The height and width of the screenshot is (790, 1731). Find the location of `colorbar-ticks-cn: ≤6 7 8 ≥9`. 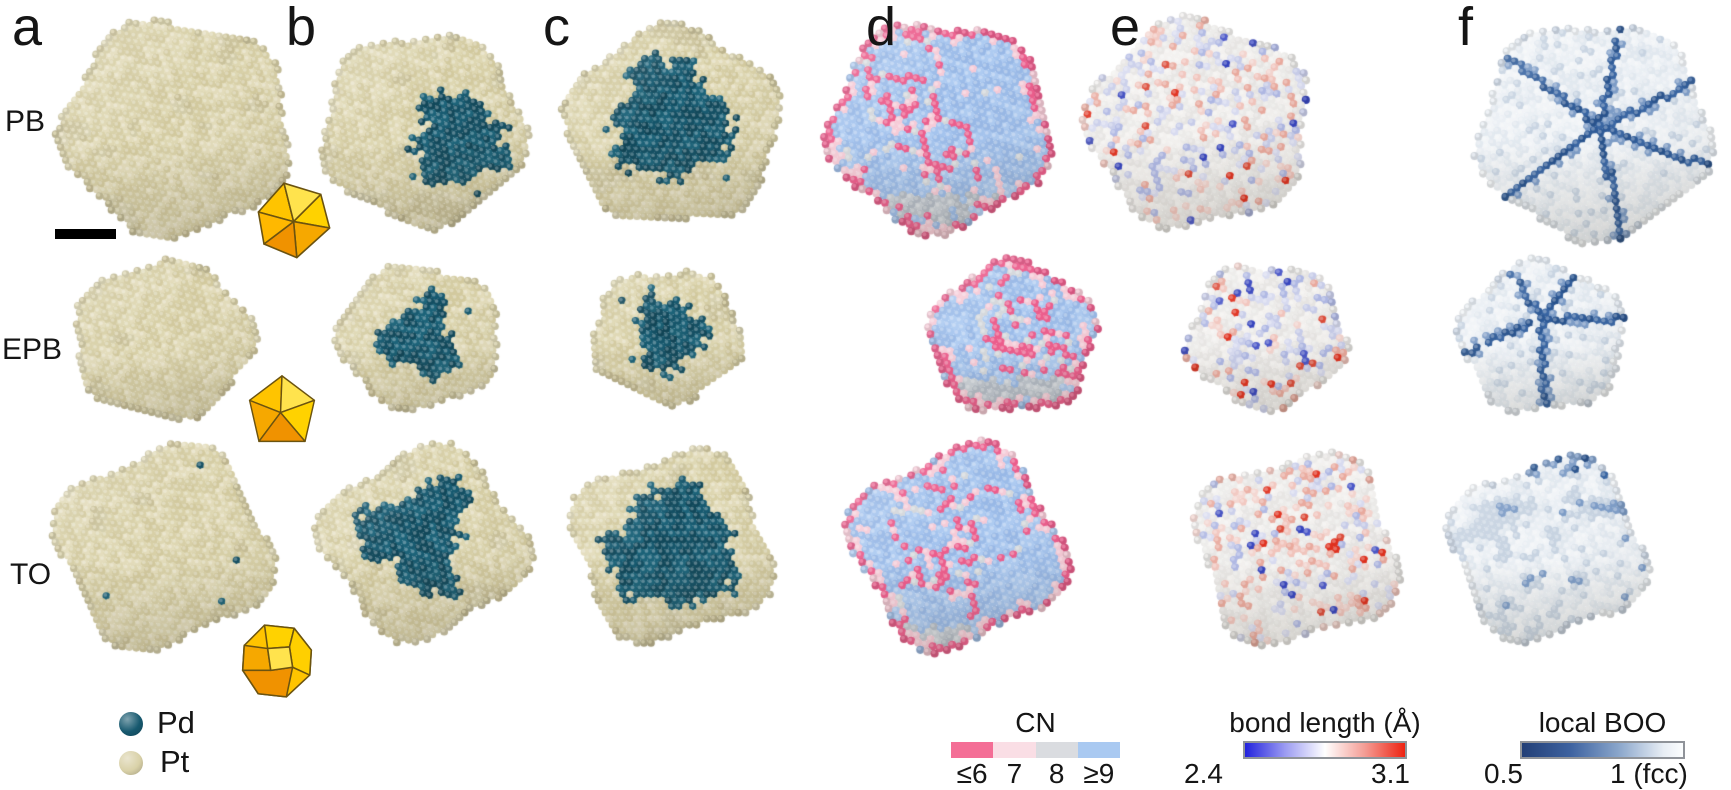

colorbar-ticks-cn: ≤6 7 8 ≥9 is located at coordinates (1035, 774).